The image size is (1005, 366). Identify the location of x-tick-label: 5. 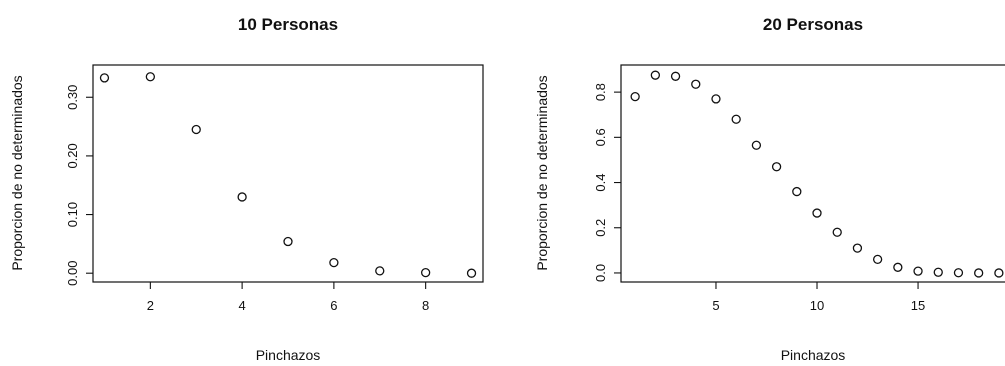
(715, 305).